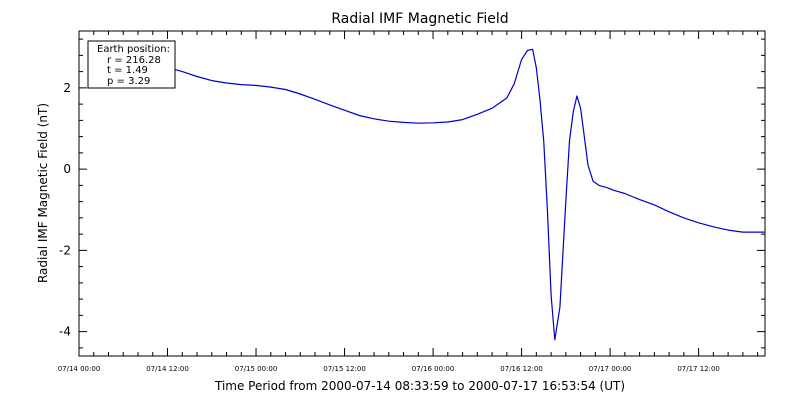 The image size is (800, 400). I want to click on chart-title: Radial IMF Magnetic Field, so click(419, 19).